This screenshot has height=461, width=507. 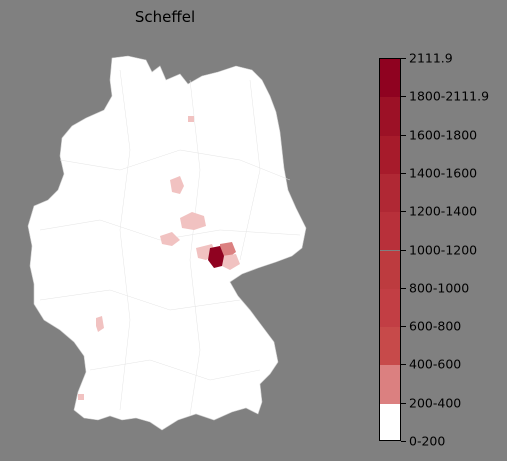 I want to click on legend-label: 600-800, so click(x=435, y=326).